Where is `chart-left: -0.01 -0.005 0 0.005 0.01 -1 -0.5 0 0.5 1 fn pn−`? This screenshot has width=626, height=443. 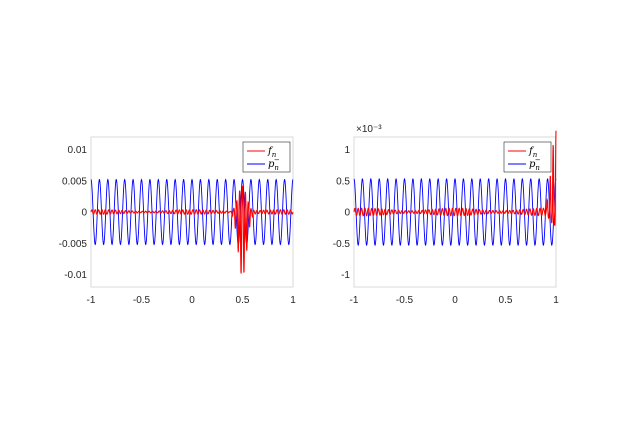 chart-left: -0.01 -0.005 0 0.005 0.01 -1 -0.5 0 0.5 1 fn pn− is located at coordinates (178, 221).